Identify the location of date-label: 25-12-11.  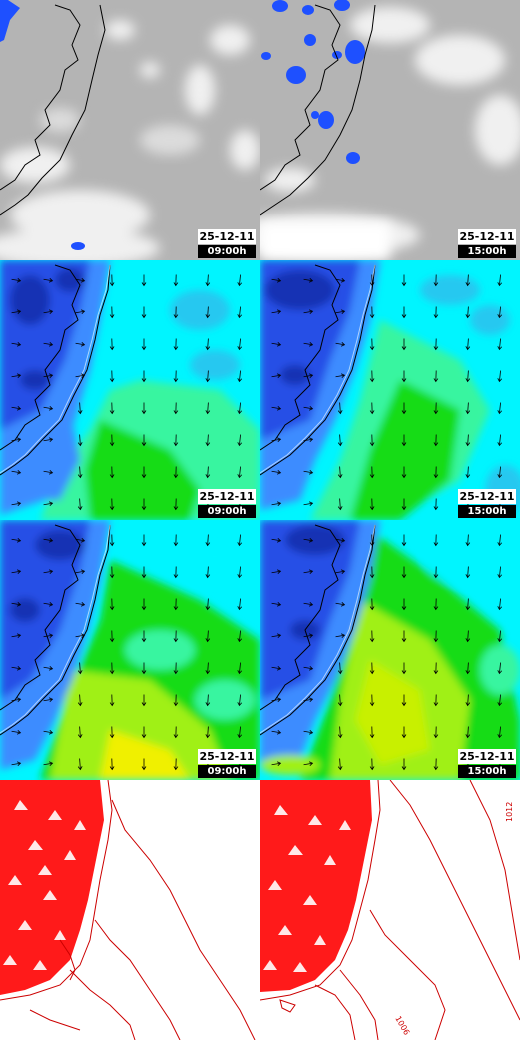
(487, 236).